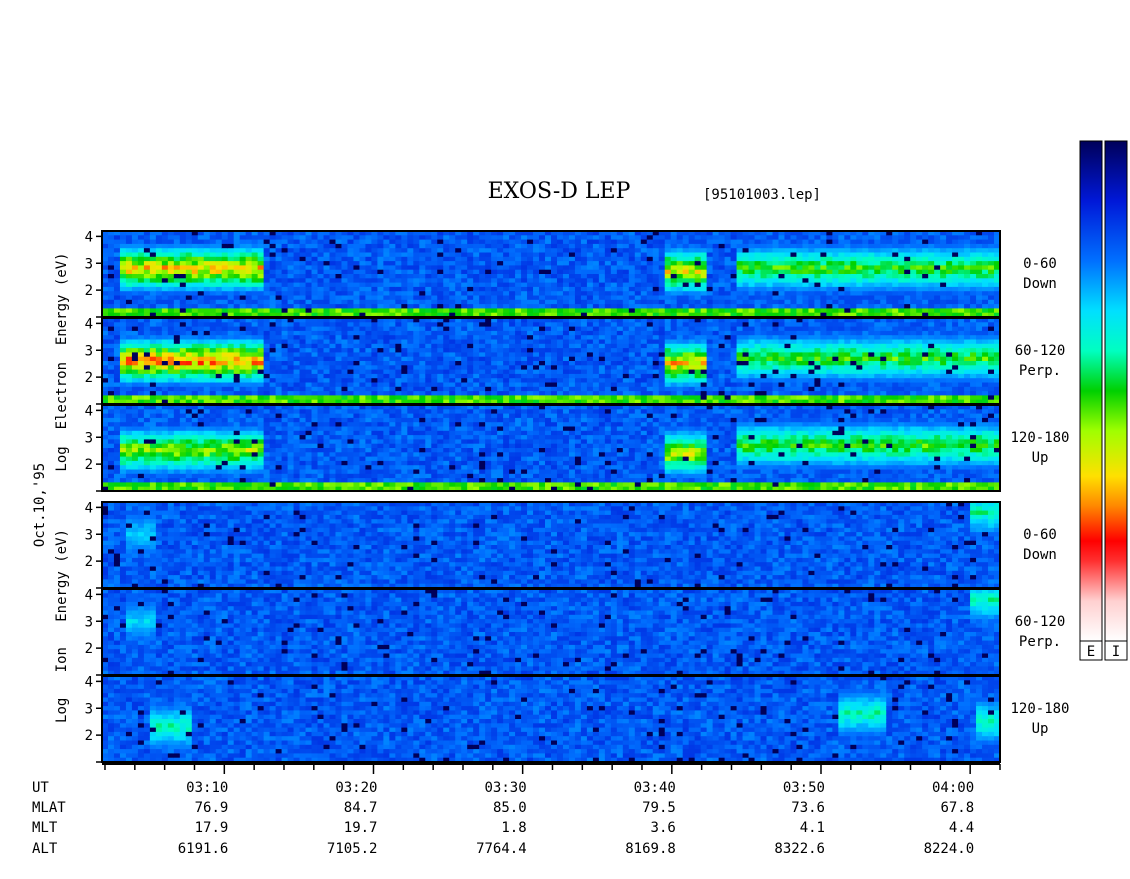  Describe the element at coordinates (659, 808) in the screenshot. I see `ephemeris-value-mlat: 79.5` at that location.